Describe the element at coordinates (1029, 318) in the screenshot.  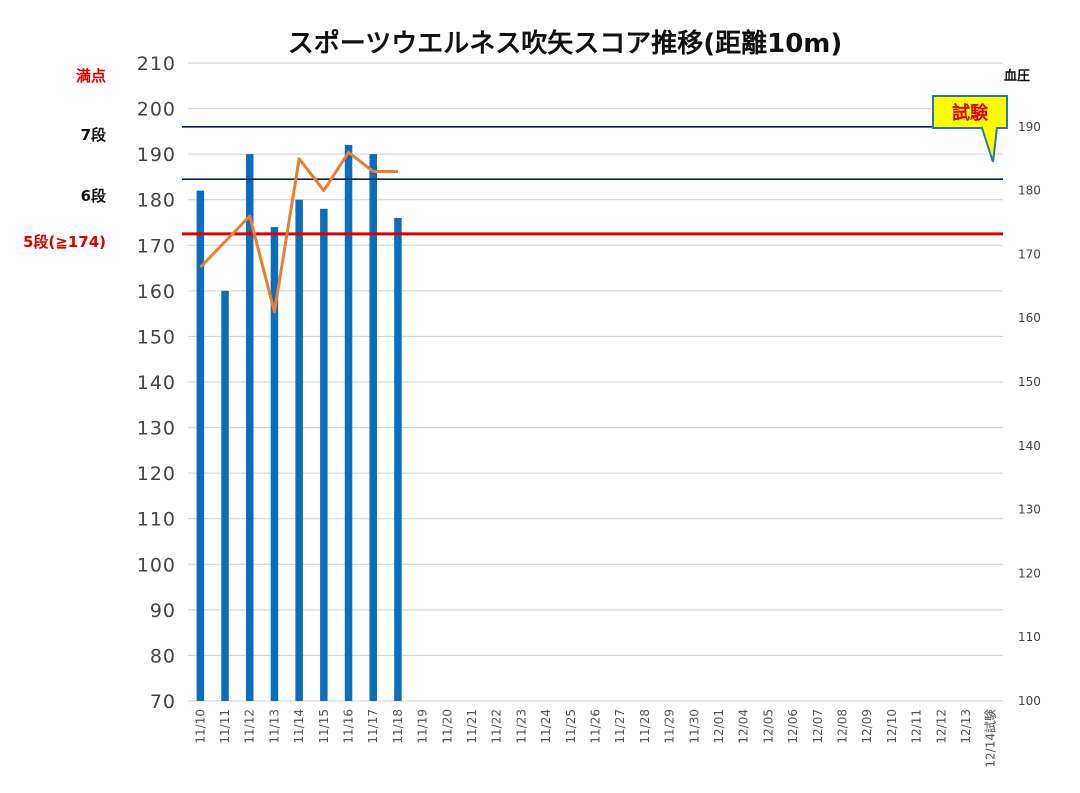
I see `y2-tick-label: 160` at that location.